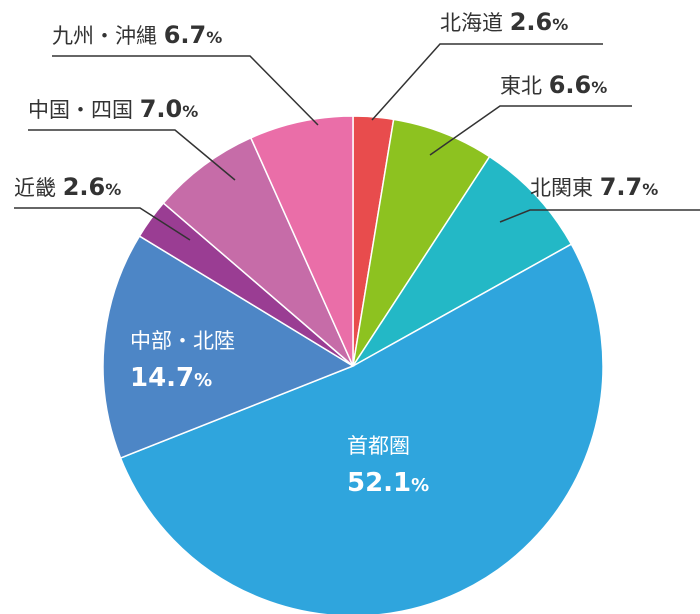 This screenshot has width=700, height=614. I want to click on leader-tohoku, so click(530, 130).